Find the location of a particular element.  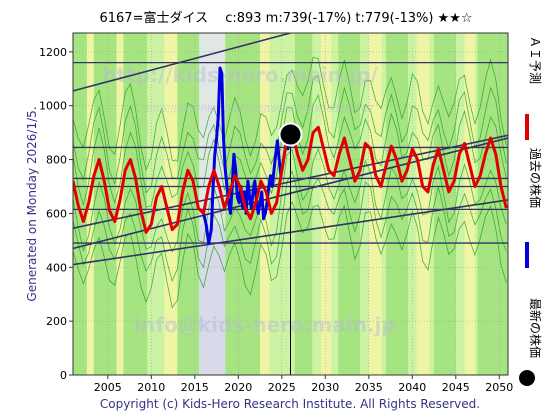

x-tick-label: 2020 is located at coordinates (238, 387).